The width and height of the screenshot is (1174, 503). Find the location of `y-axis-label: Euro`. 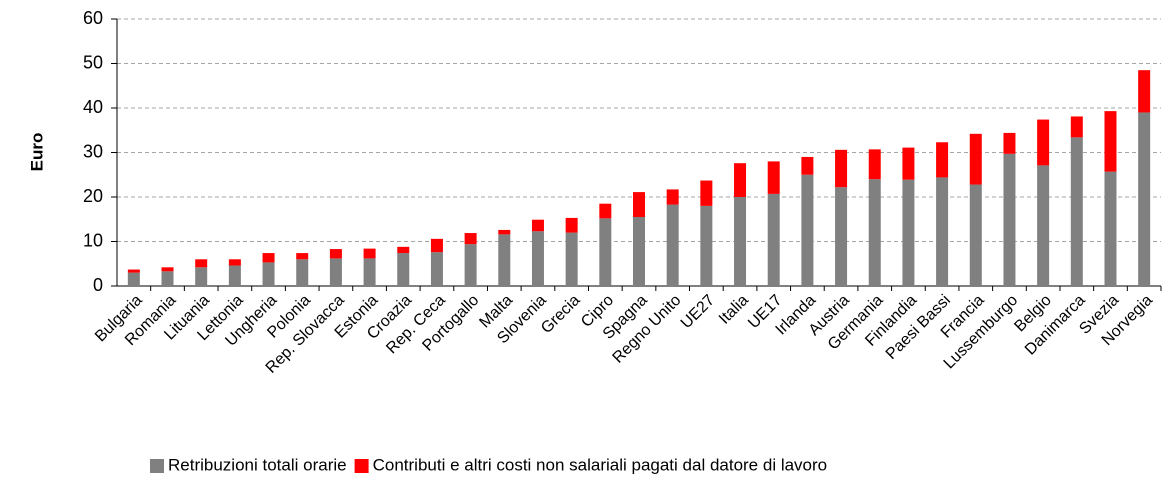

y-axis-label: Euro is located at coordinates (36, 152).